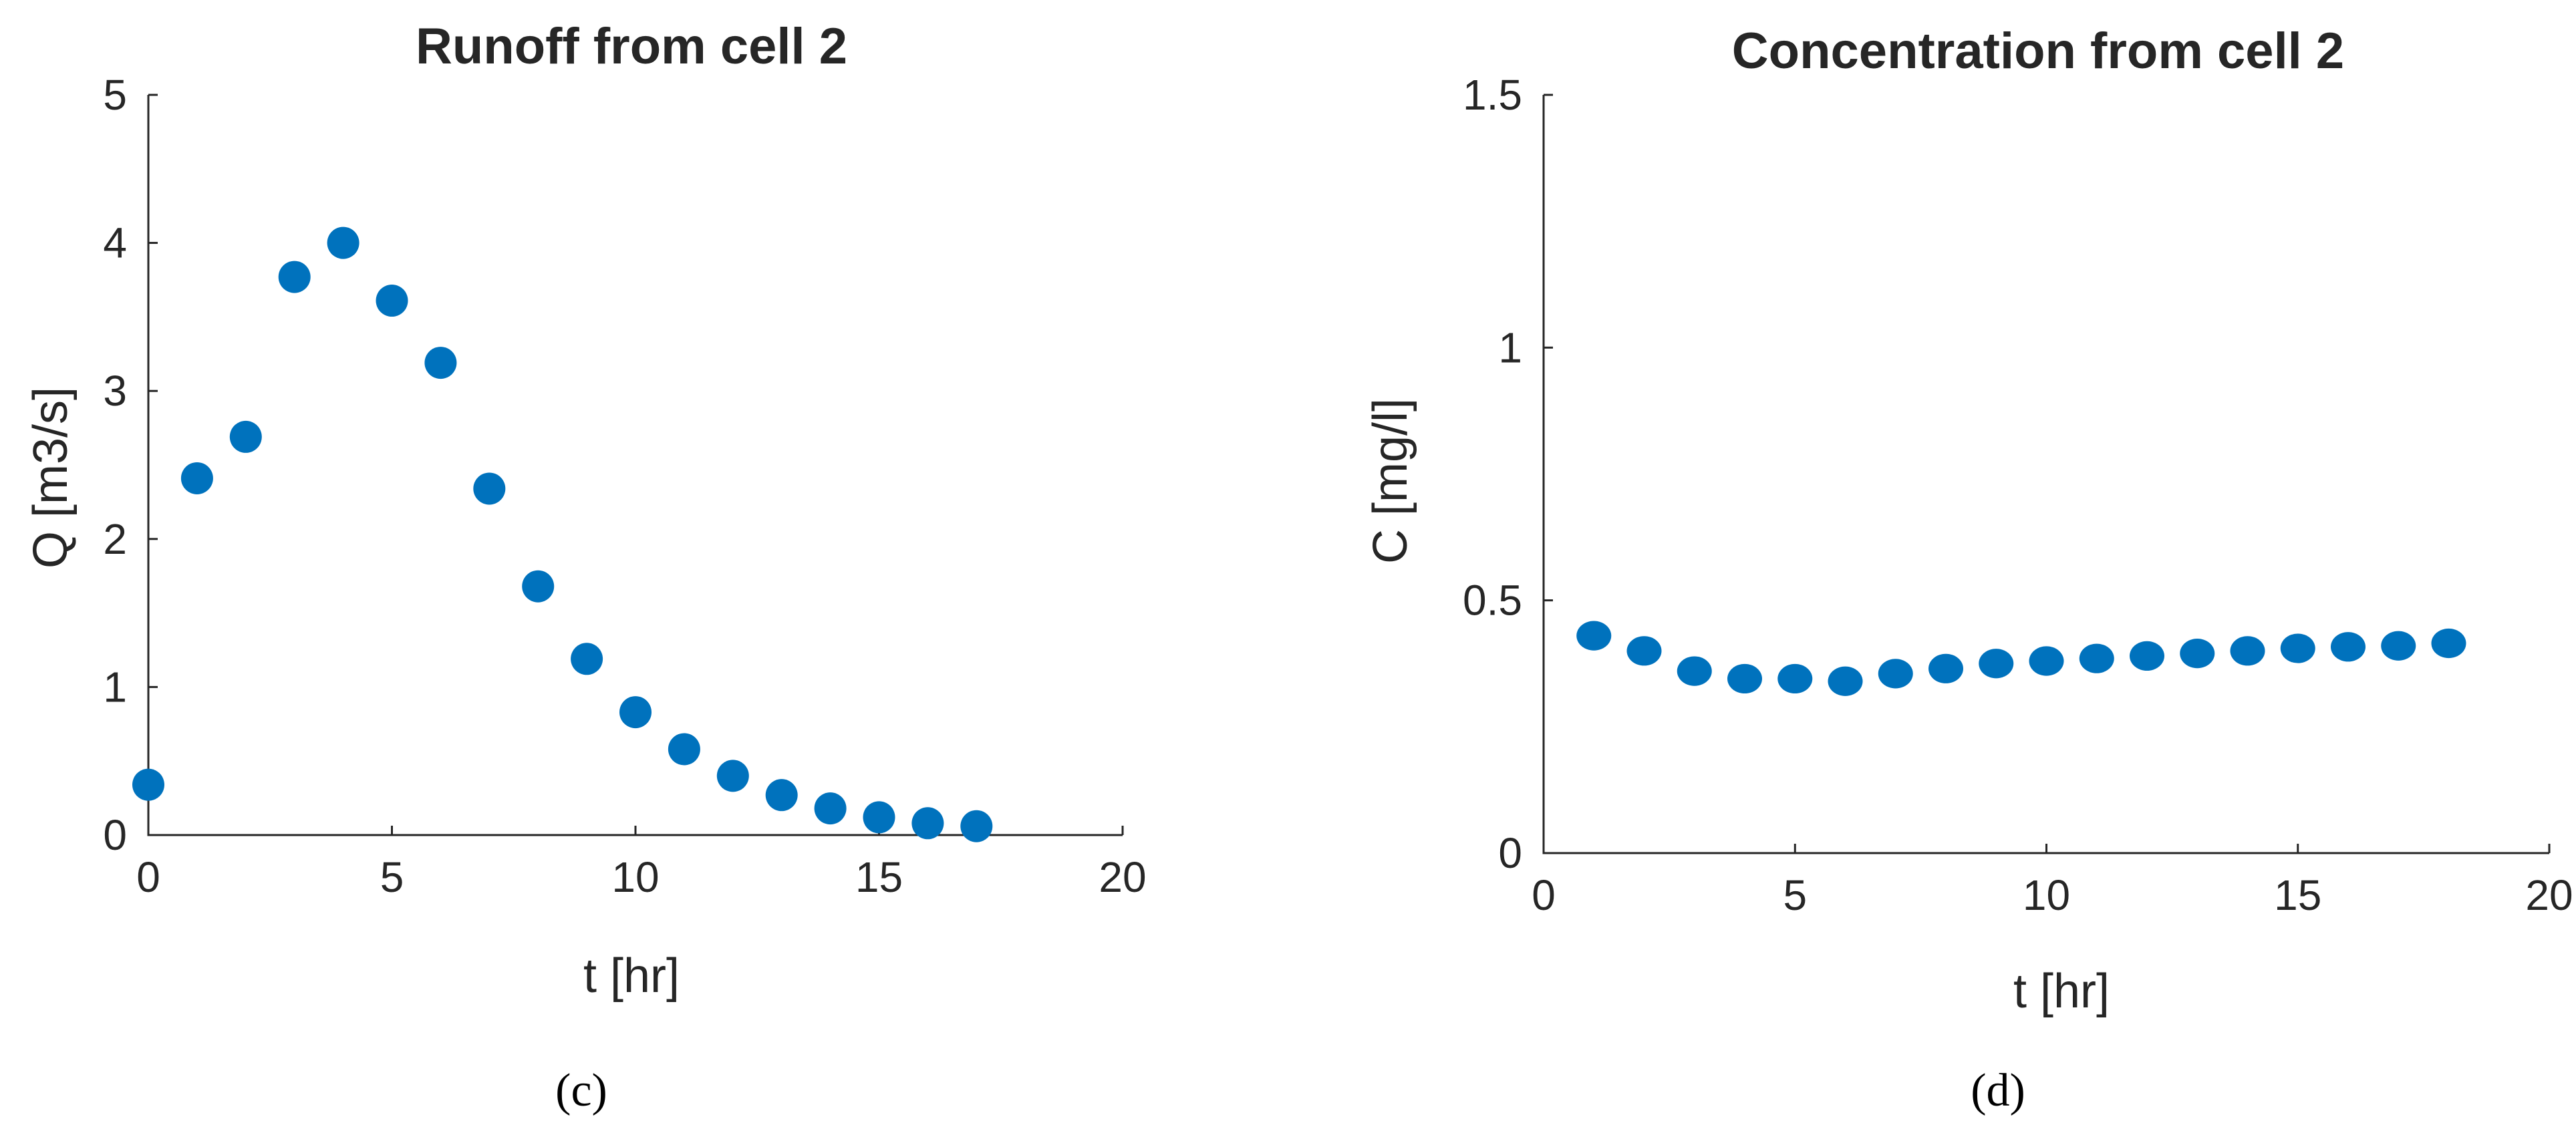 Image resolution: width=2576 pixels, height=1135 pixels. Describe the element at coordinates (115, 835) in the screenshot. I see `runoff-y-tick-label: 0` at that location.